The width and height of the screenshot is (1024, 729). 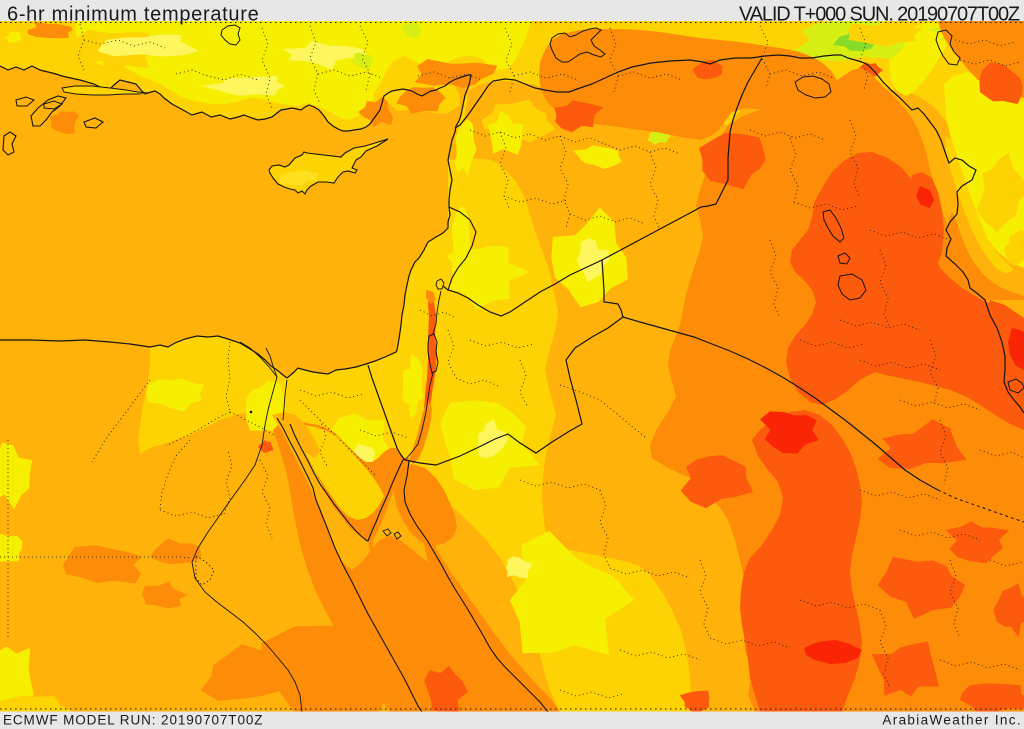 I want to click on svg-text: VALID T+000 SUN. 20190707T00Z, so click(x=879, y=15).